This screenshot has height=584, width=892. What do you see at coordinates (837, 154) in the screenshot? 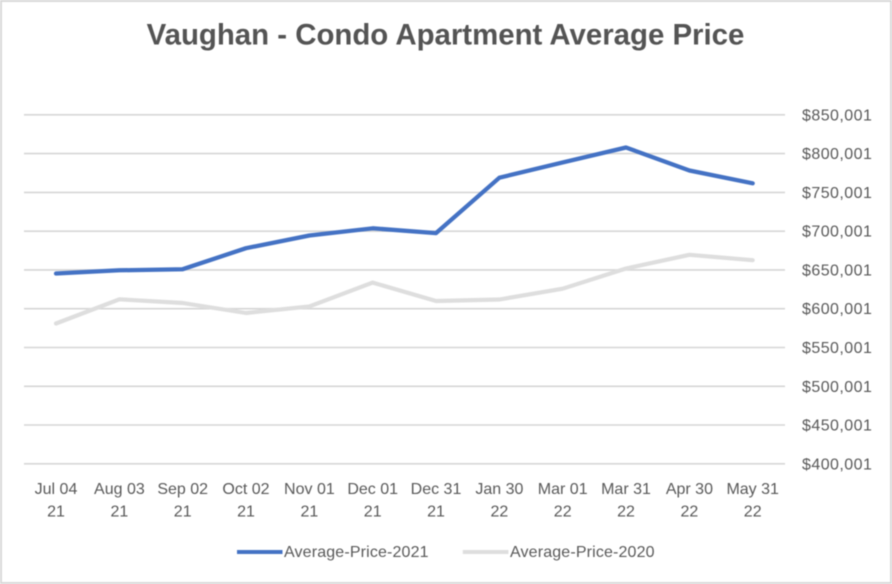
I see `svg-text: $800,001` at bounding box center [837, 154].